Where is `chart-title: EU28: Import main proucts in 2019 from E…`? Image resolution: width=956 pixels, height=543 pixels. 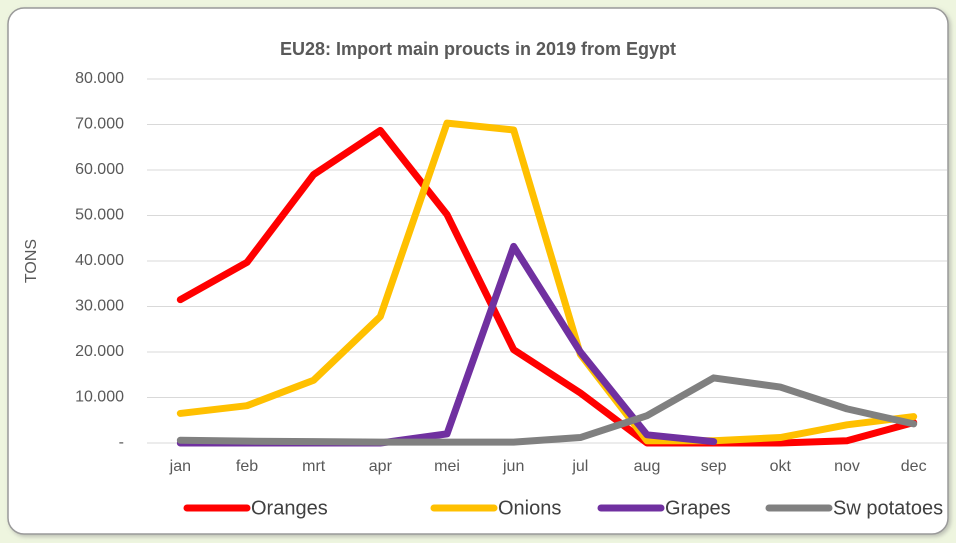 chart-title: EU28: Import main proucts in 2019 from E… is located at coordinates (478, 49).